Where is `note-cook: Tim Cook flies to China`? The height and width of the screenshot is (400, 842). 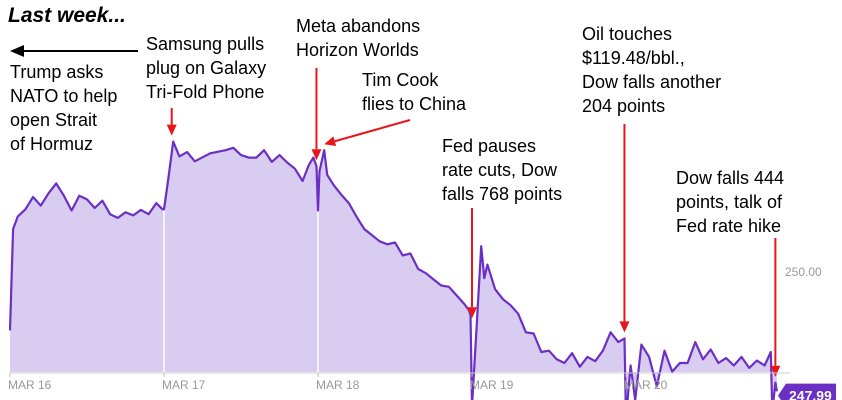 note-cook: Tim Cook flies to China is located at coordinates (414, 92).